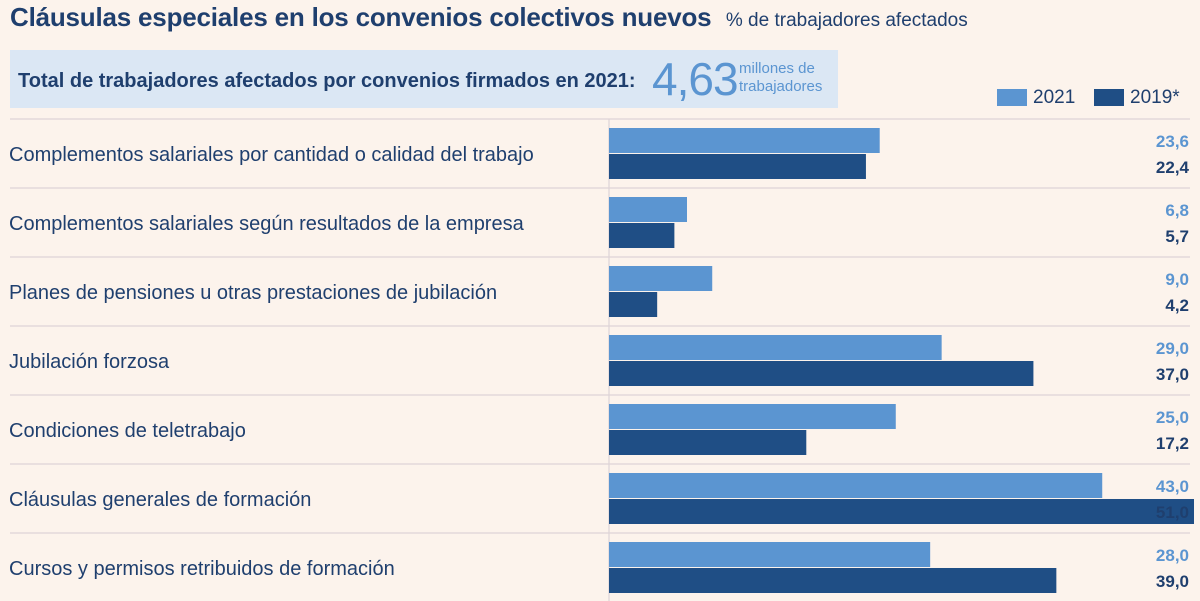 The height and width of the screenshot is (601, 1200). What do you see at coordinates (1054, 97) in the screenshot?
I see `legend-label-2021: 2021` at bounding box center [1054, 97].